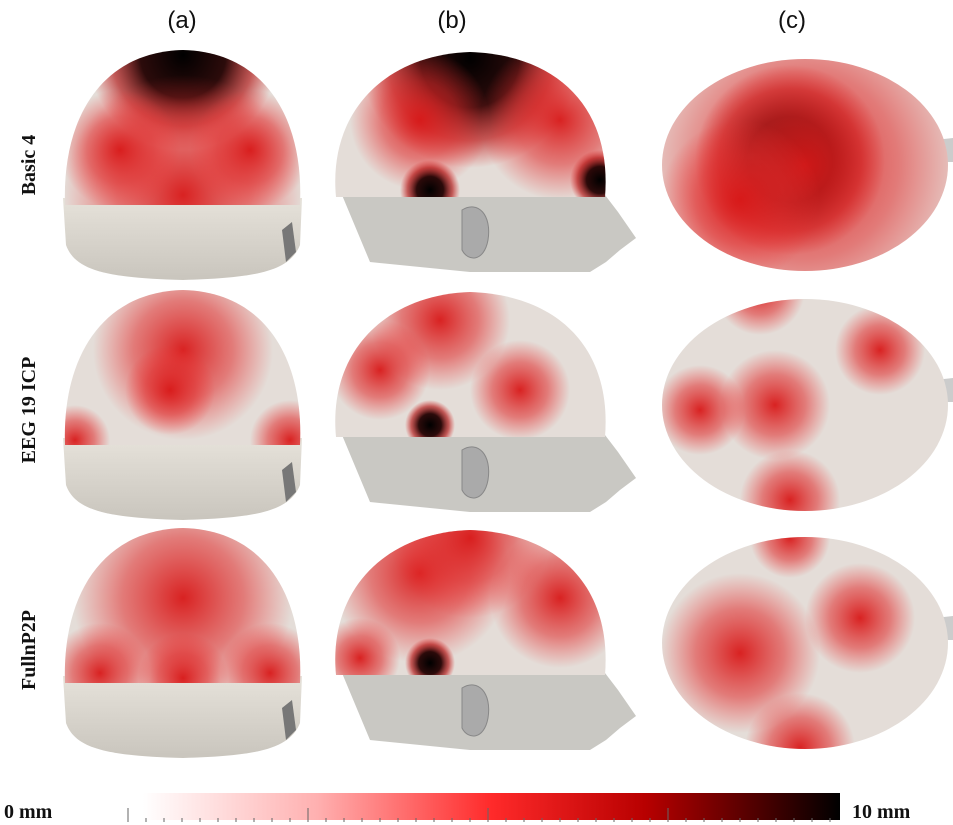 This screenshot has width=953, height=825. I want to click on colorbar-max-label: 10 mm, so click(881, 812).